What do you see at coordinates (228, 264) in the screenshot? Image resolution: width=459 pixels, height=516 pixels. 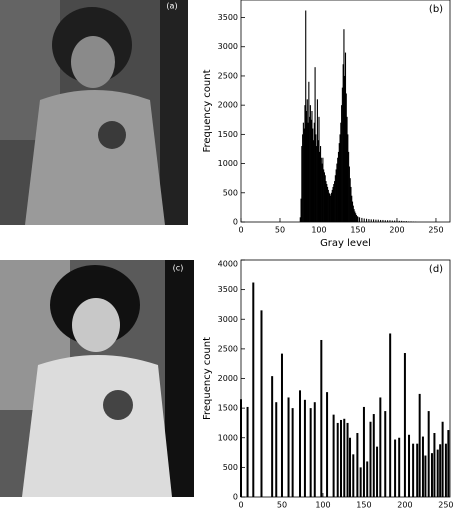 I see `y-tick-label: 4000` at bounding box center [228, 264].